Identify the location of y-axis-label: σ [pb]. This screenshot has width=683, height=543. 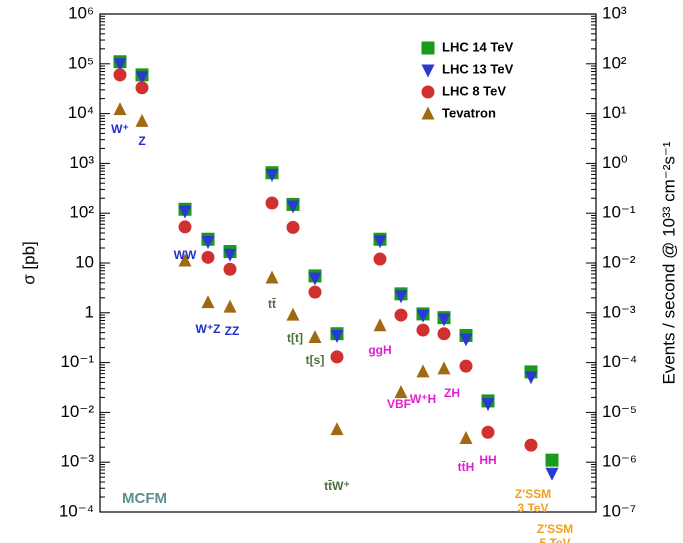
(28, 263).